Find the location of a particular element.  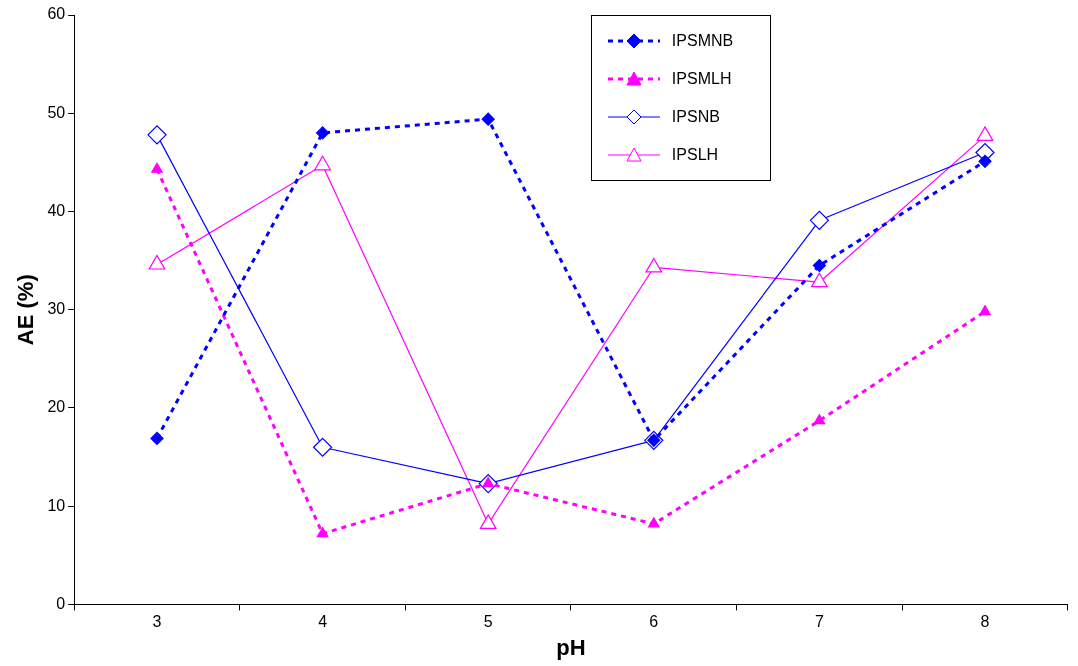

y-tick-label: 20 is located at coordinates (56, 407).